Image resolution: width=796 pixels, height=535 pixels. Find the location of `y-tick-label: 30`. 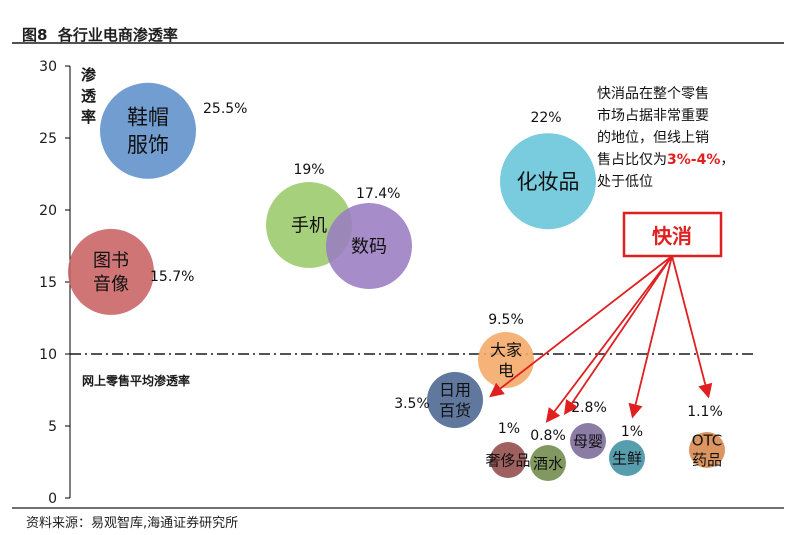

y-tick-label: 30 is located at coordinates (48, 67).